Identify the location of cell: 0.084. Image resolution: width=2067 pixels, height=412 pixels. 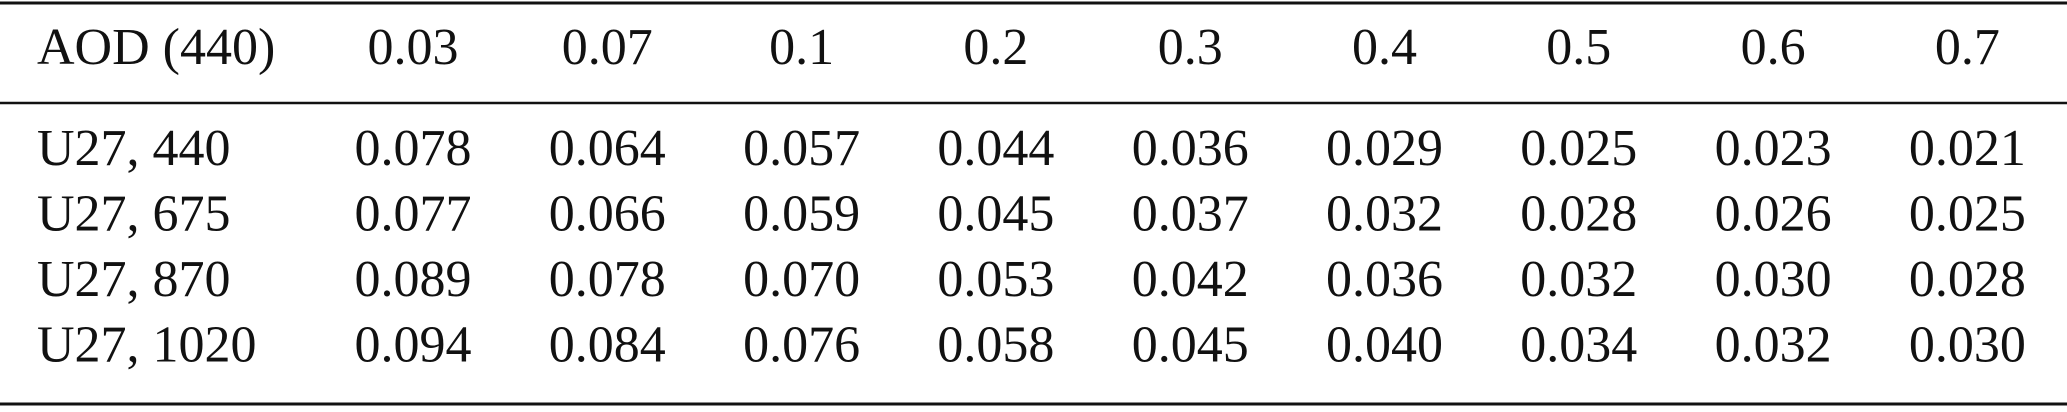
(607, 344).